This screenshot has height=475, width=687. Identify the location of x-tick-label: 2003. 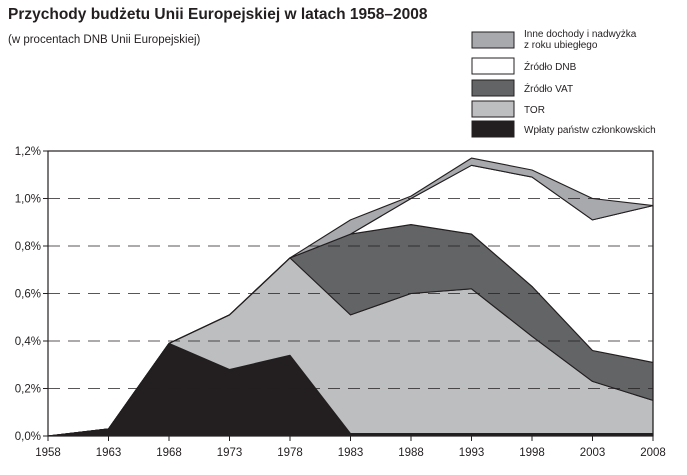
(593, 453).